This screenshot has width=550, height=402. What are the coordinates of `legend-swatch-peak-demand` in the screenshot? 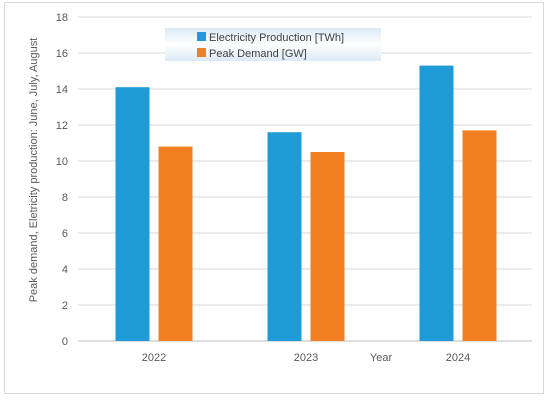 It's located at (201, 52).